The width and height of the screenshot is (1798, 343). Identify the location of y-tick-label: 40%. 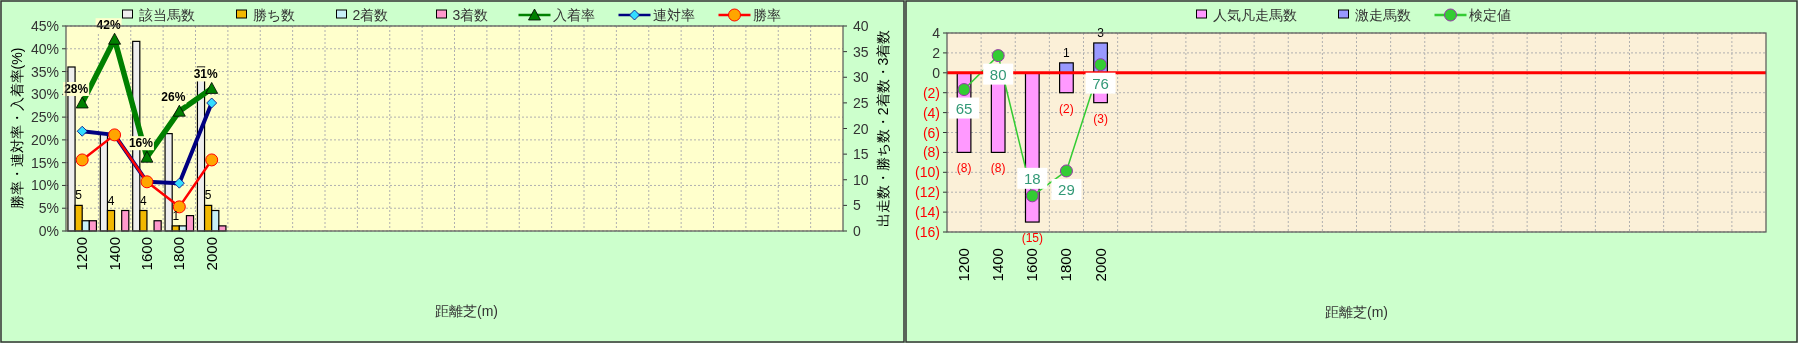
(44, 48).